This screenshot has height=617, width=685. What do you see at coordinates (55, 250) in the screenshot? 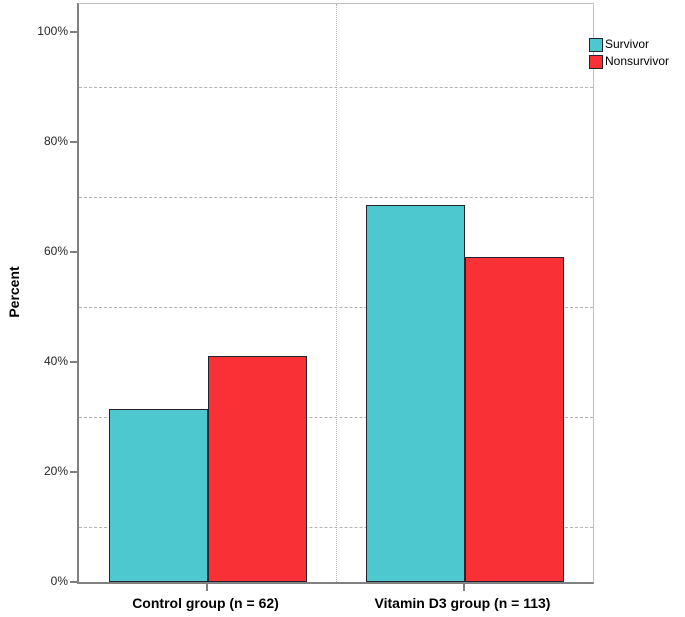
I see `y-tick-label: 60%` at bounding box center [55, 250].